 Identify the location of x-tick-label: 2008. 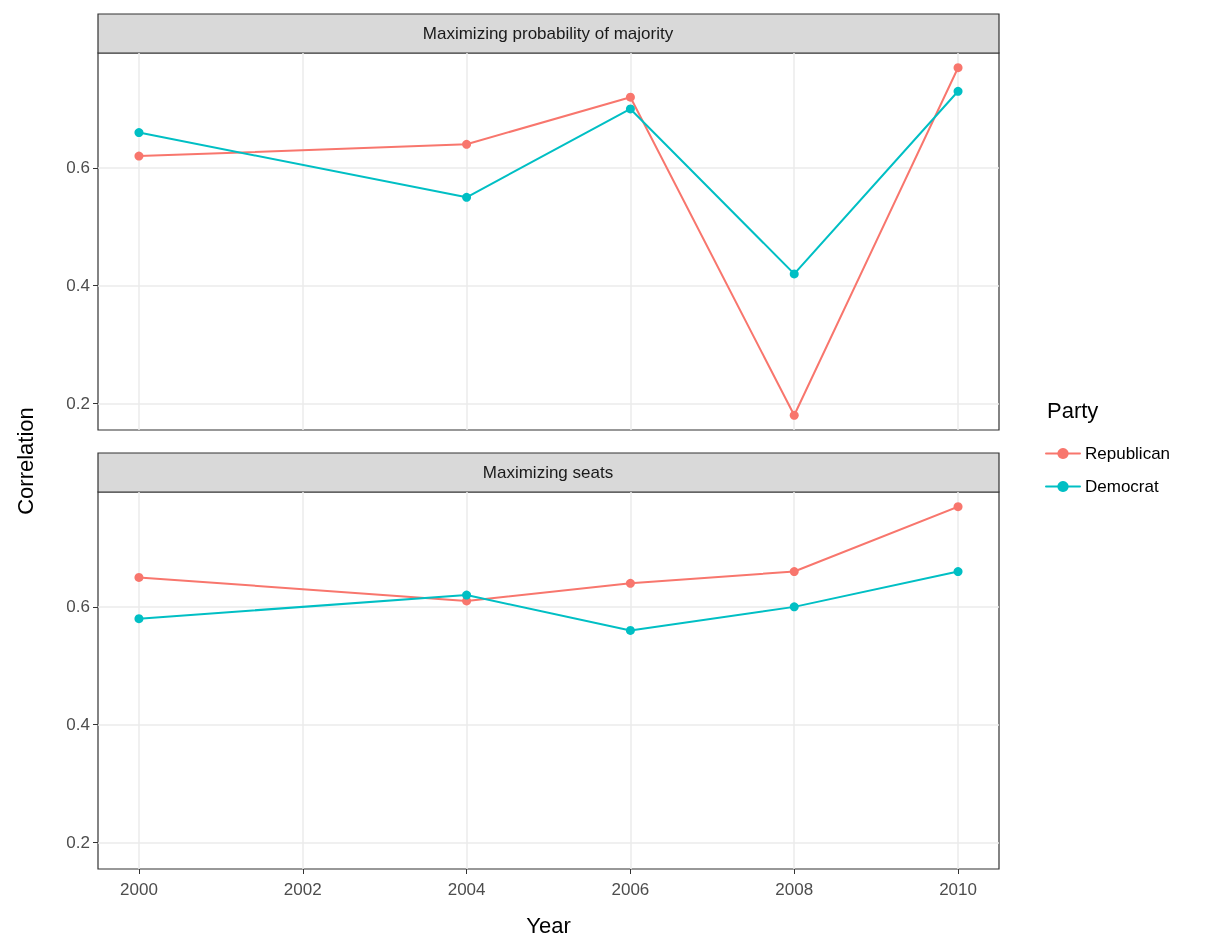
(794, 889).